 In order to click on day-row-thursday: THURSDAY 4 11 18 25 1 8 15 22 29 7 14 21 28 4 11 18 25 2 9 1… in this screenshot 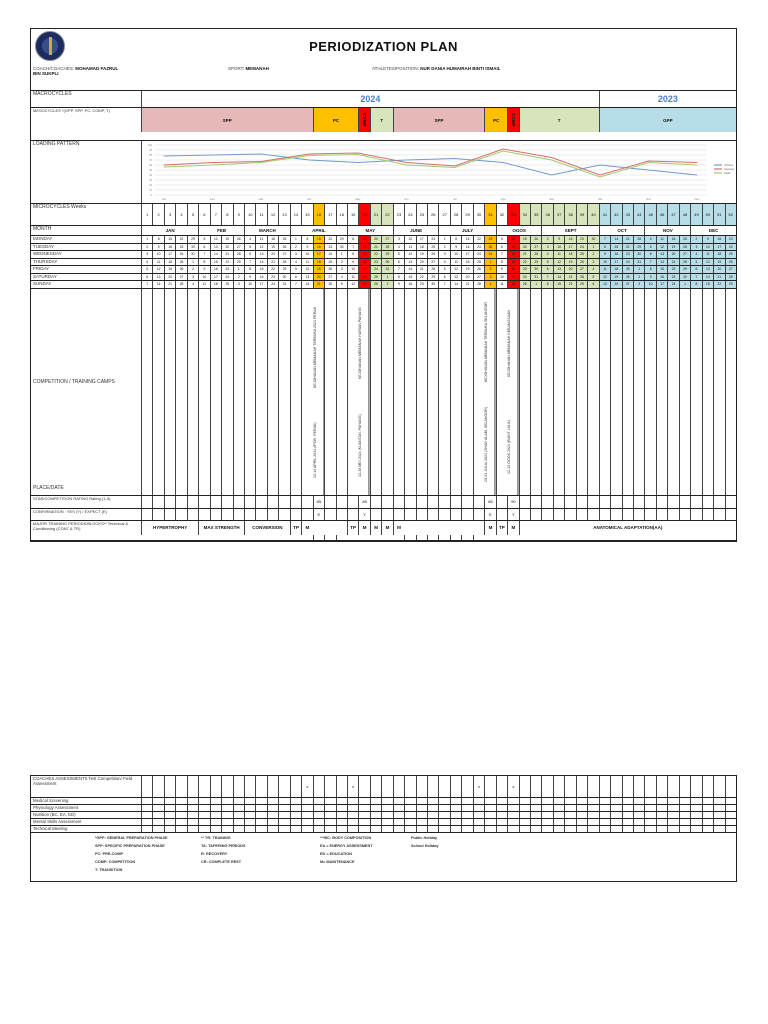, I will do `click(383, 262)`.